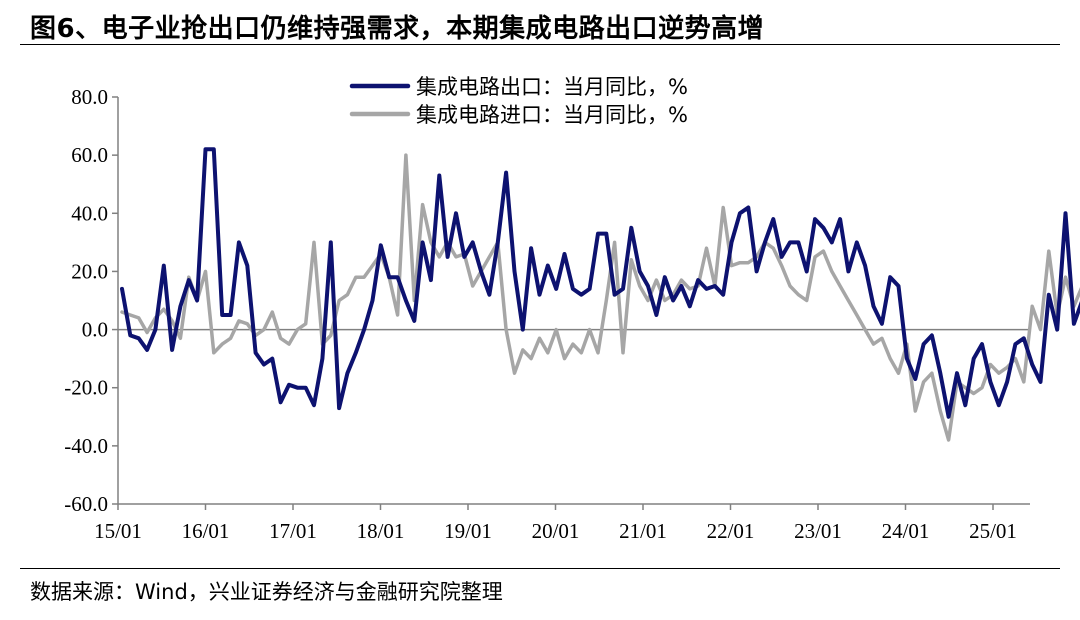 Image resolution: width=1080 pixels, height=620 pixels. Describe the element at coordinates (86, 446) in the screenshot. I see `y-tick-label: -40.0` at that location.